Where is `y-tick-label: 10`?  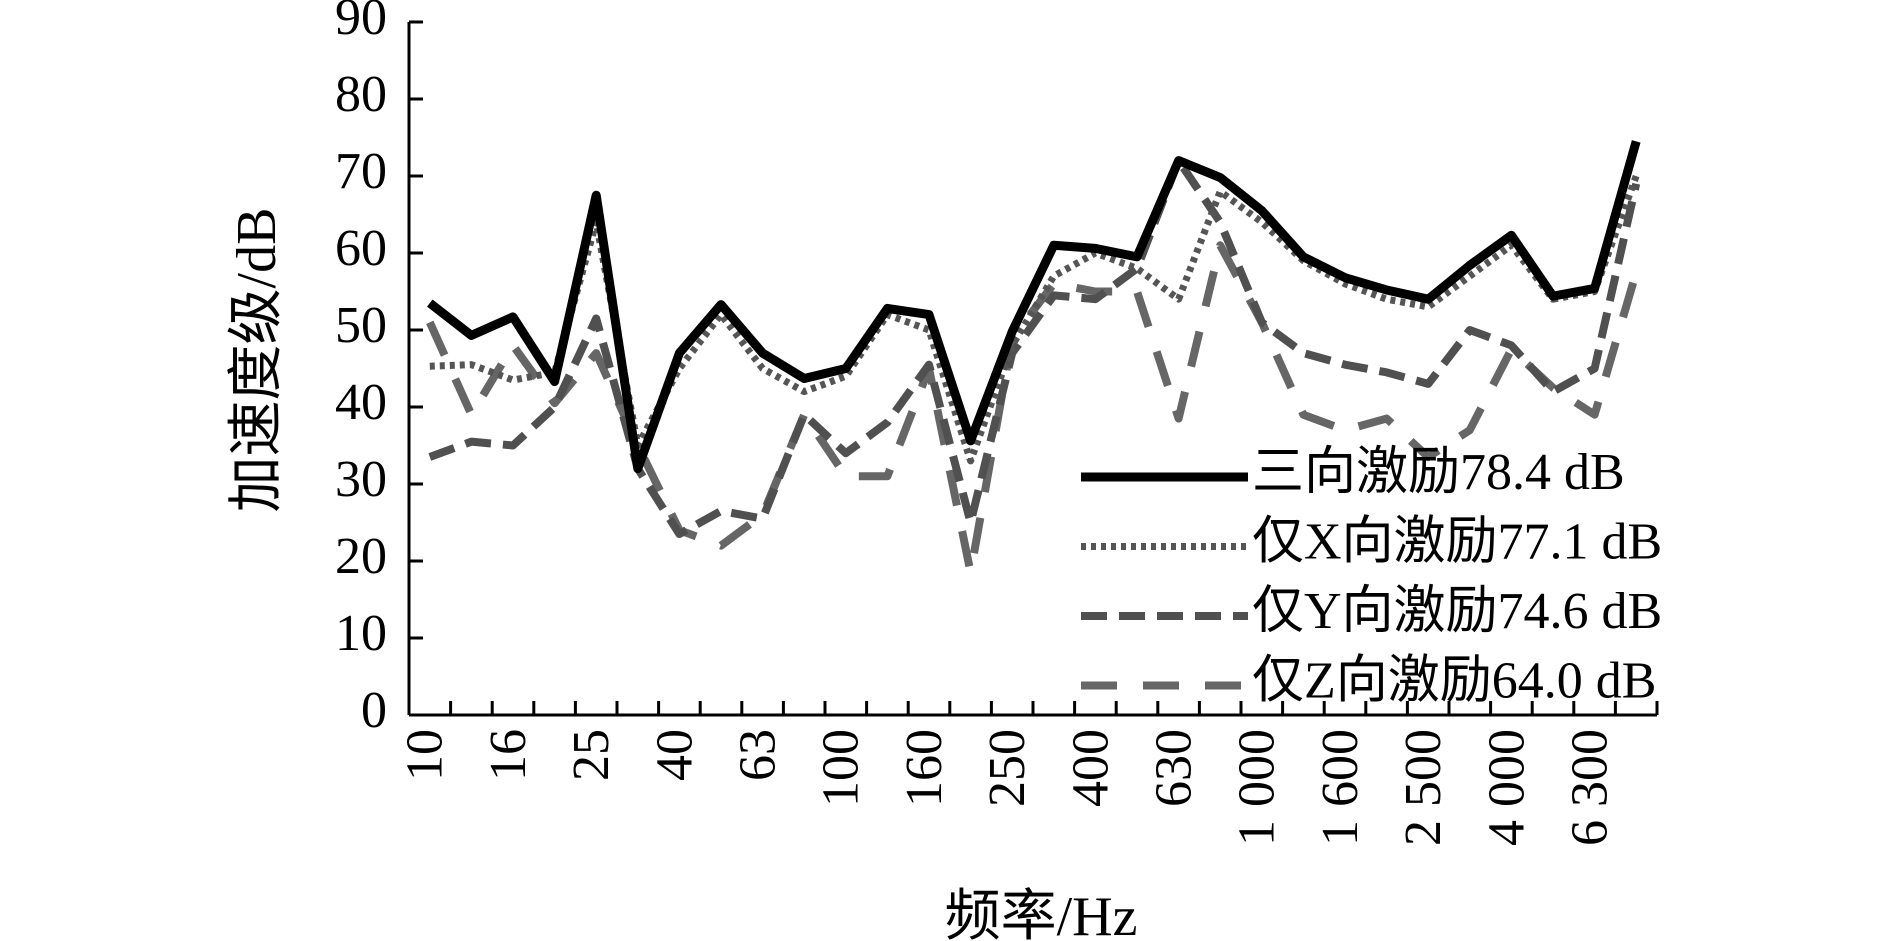 y-tick-label: 10 is located at coordinates (361, 633).